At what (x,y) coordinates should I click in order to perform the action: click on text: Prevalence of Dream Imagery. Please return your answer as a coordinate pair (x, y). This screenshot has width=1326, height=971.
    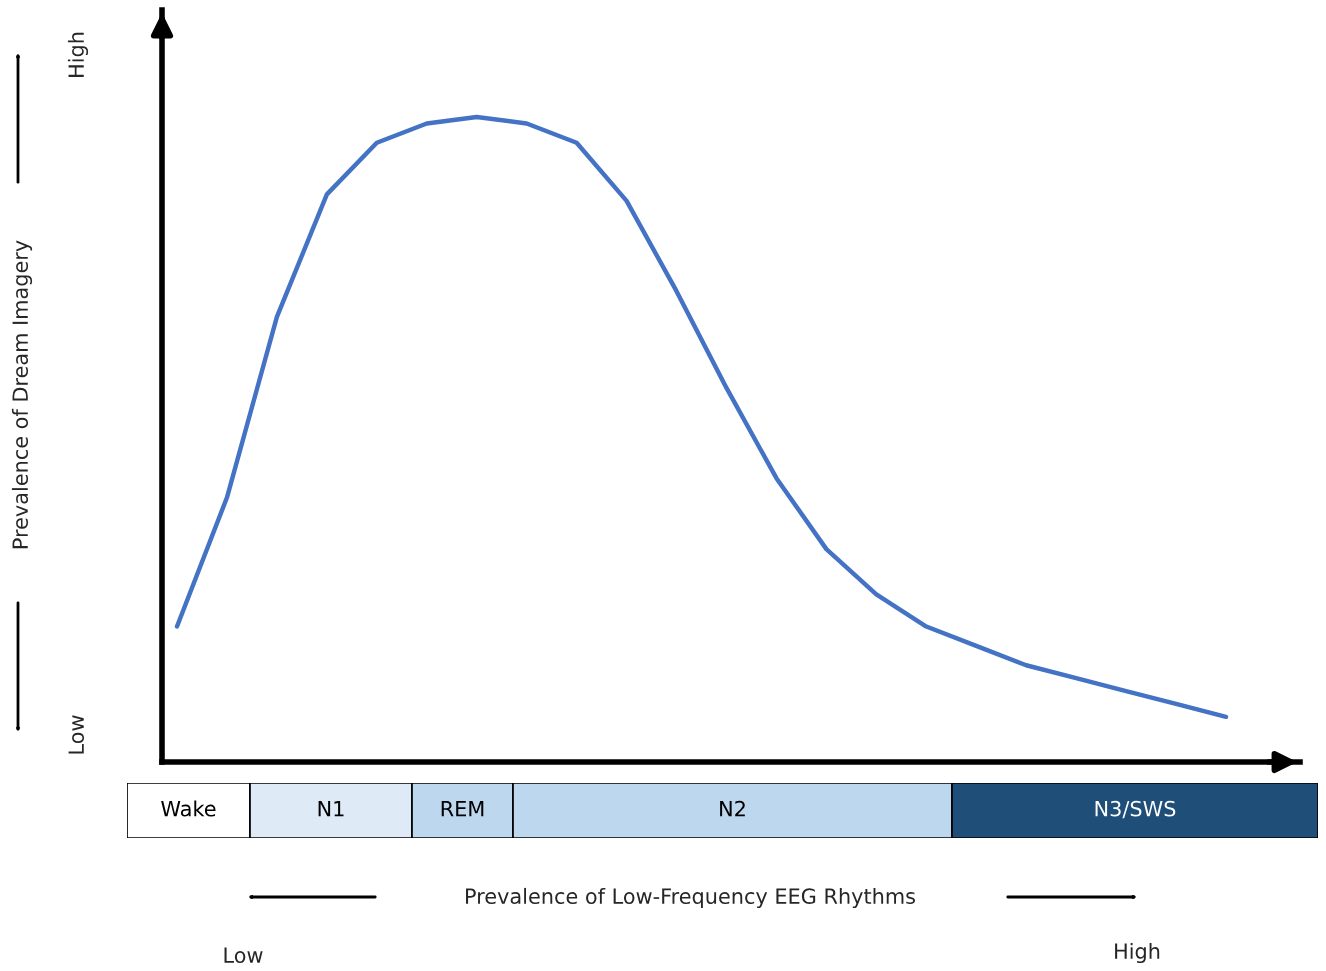
    Looking at the image, I should click on (22, 394).